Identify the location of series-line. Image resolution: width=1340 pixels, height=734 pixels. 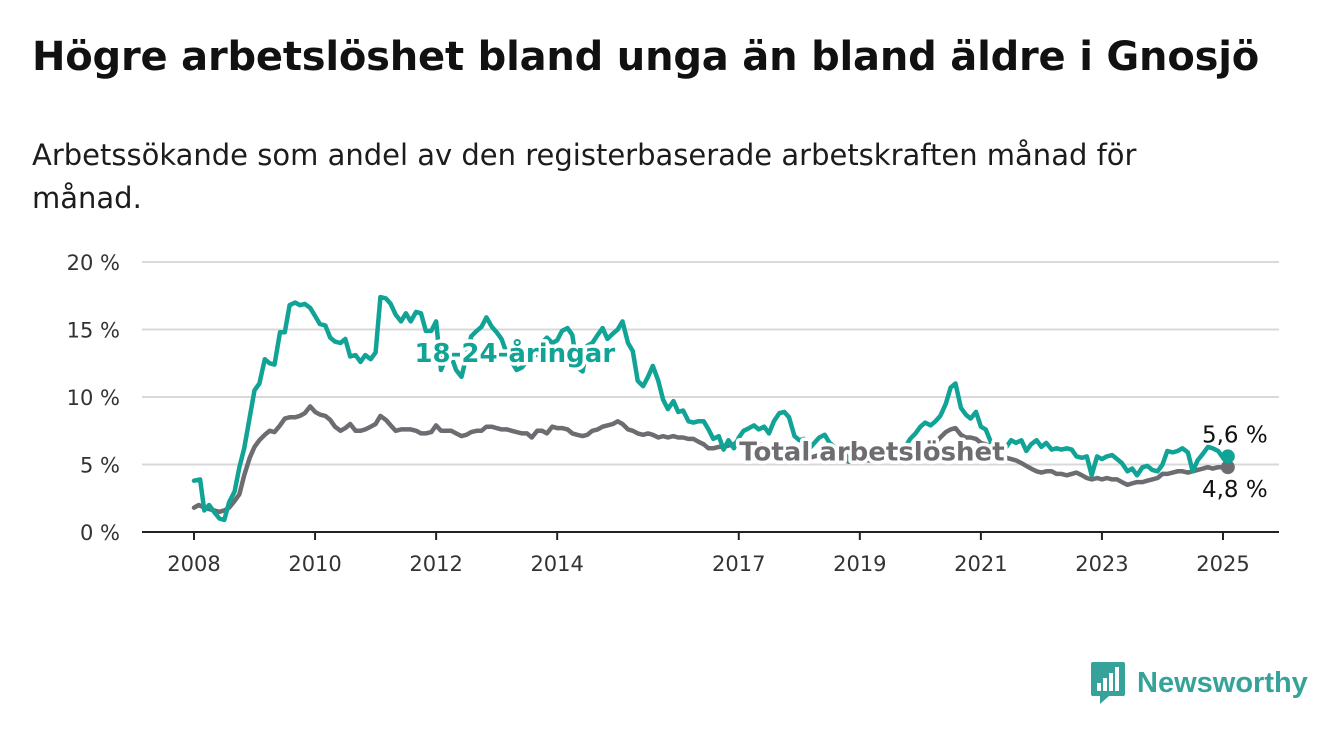
(711, 459).